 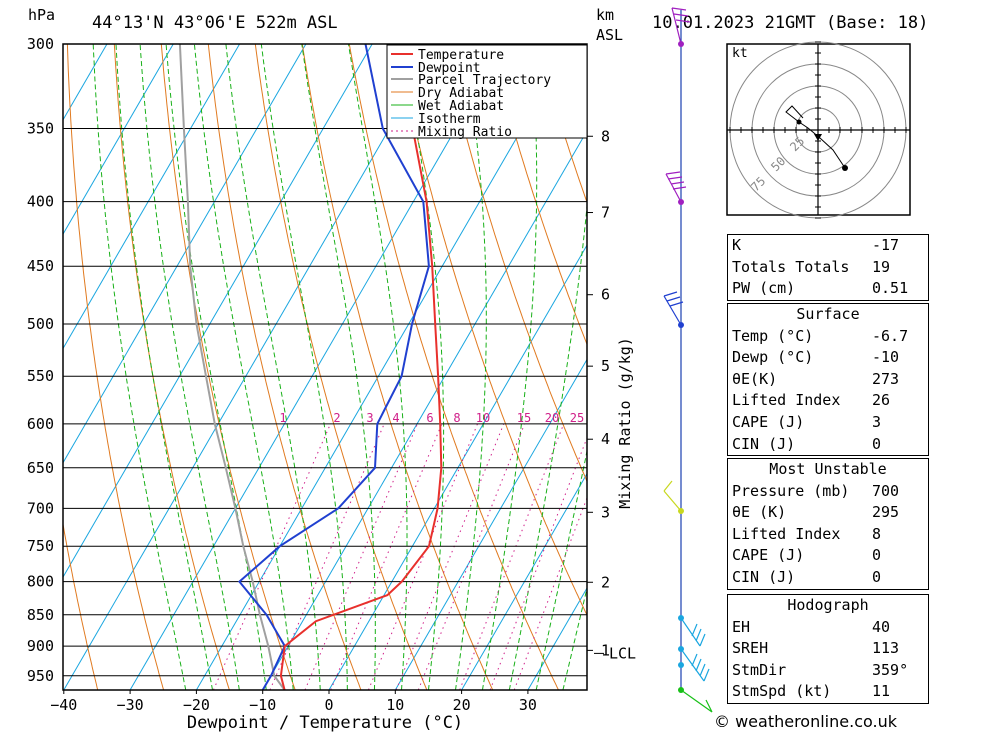 I want to click on legend-dry-adiabat: Dry Adiabat, so click(x=461, y=93).